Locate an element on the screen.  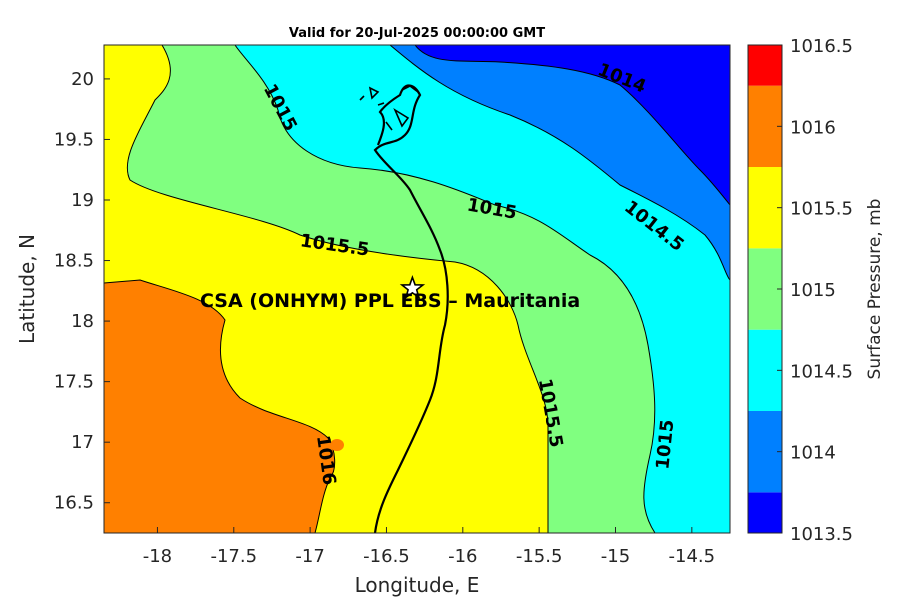
site-star-icon is located at coordinates (412, 287).